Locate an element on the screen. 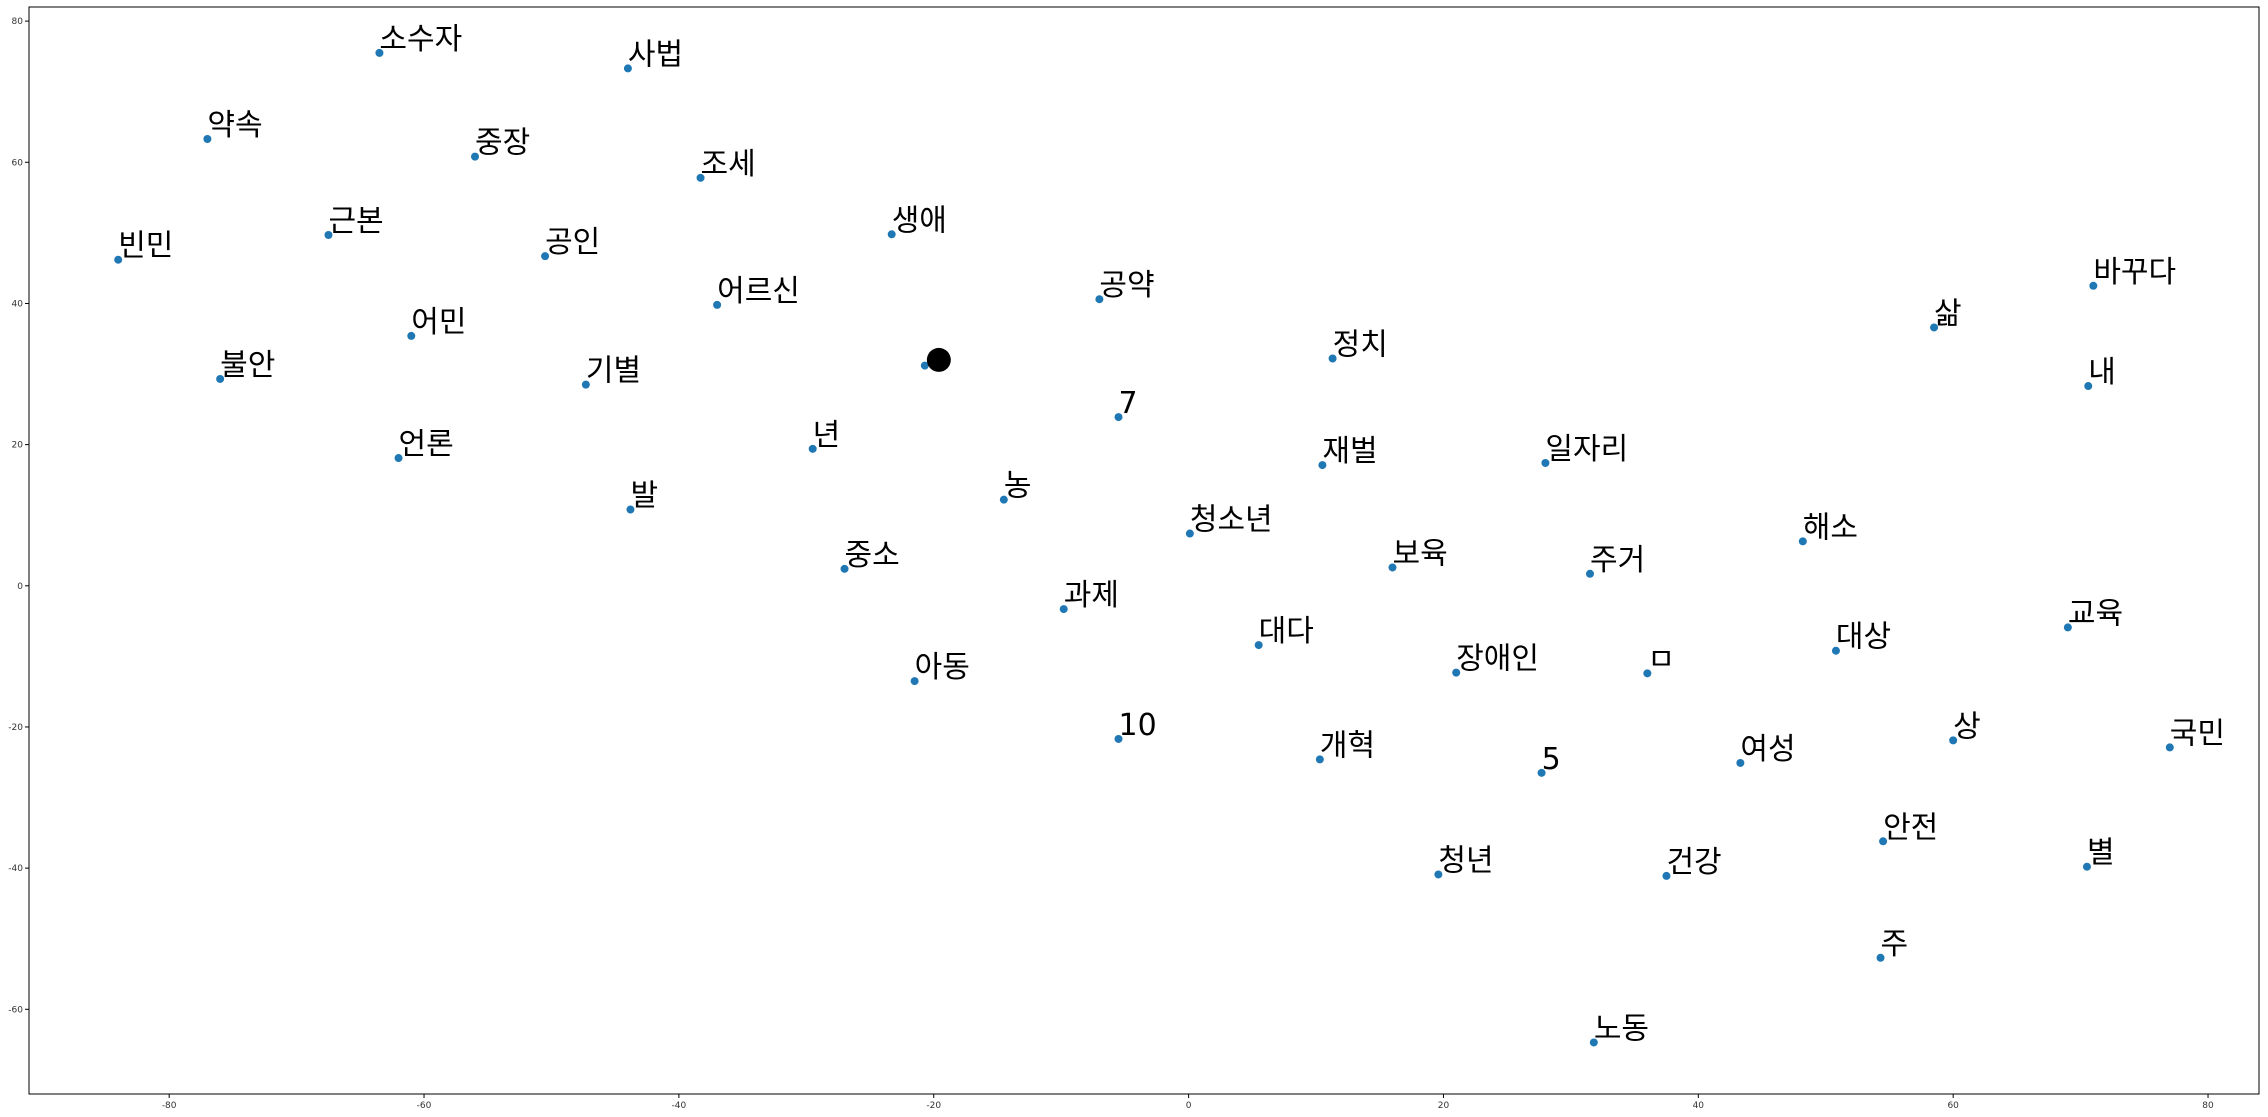  point-label: 노동 is located at coordinates (1621, 1028).